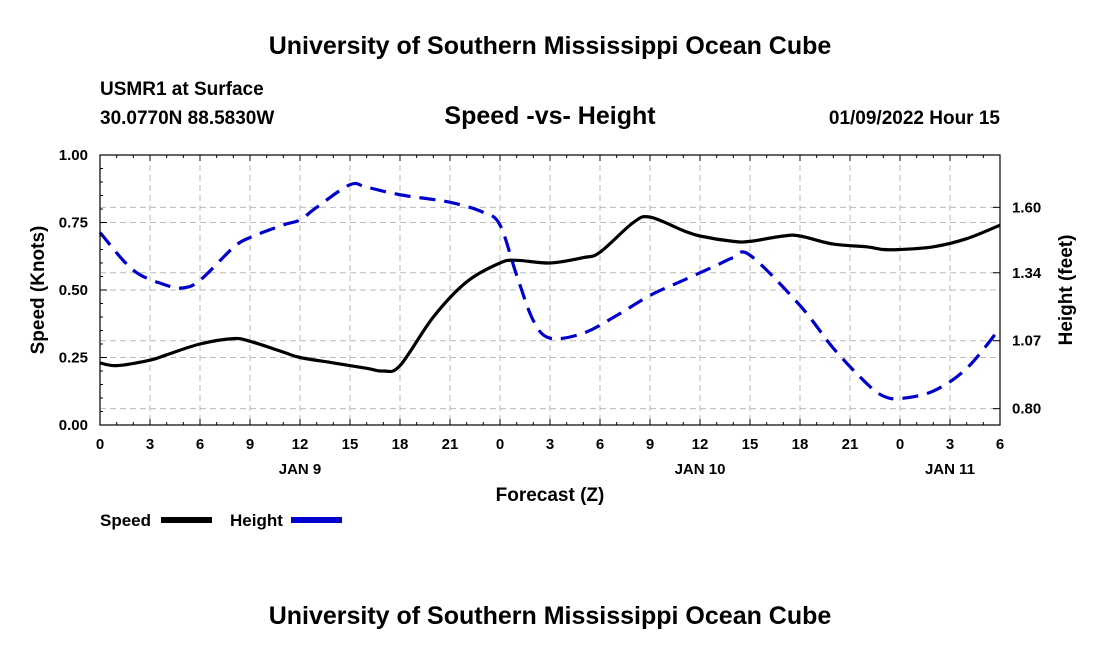  I want to click on location-label: 30.0770N 88.5830W, so click(187, 118).